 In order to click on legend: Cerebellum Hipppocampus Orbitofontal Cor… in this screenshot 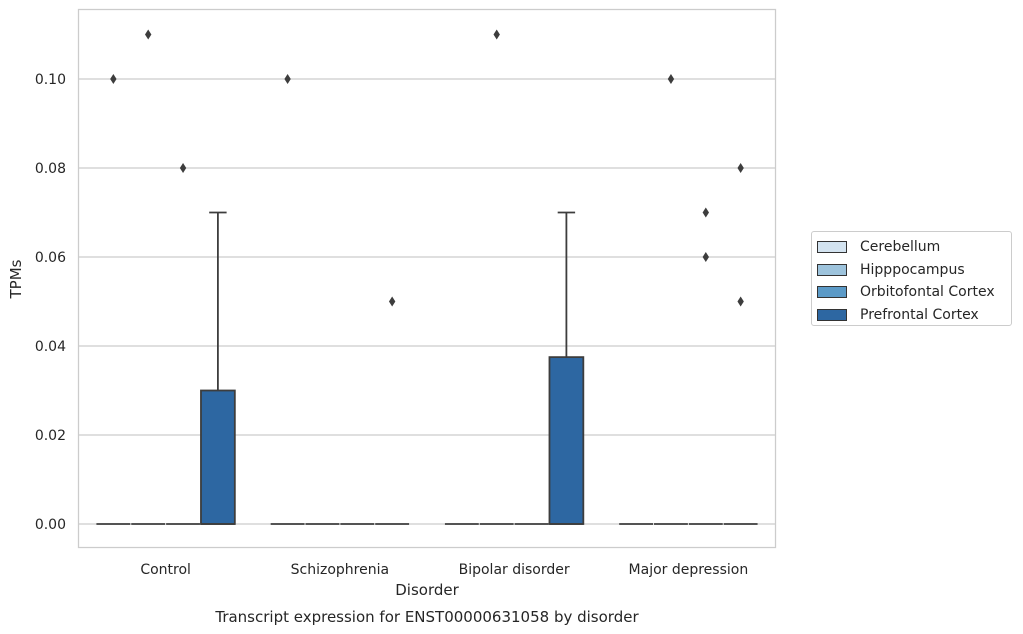, I will do `click(911, 278)`.